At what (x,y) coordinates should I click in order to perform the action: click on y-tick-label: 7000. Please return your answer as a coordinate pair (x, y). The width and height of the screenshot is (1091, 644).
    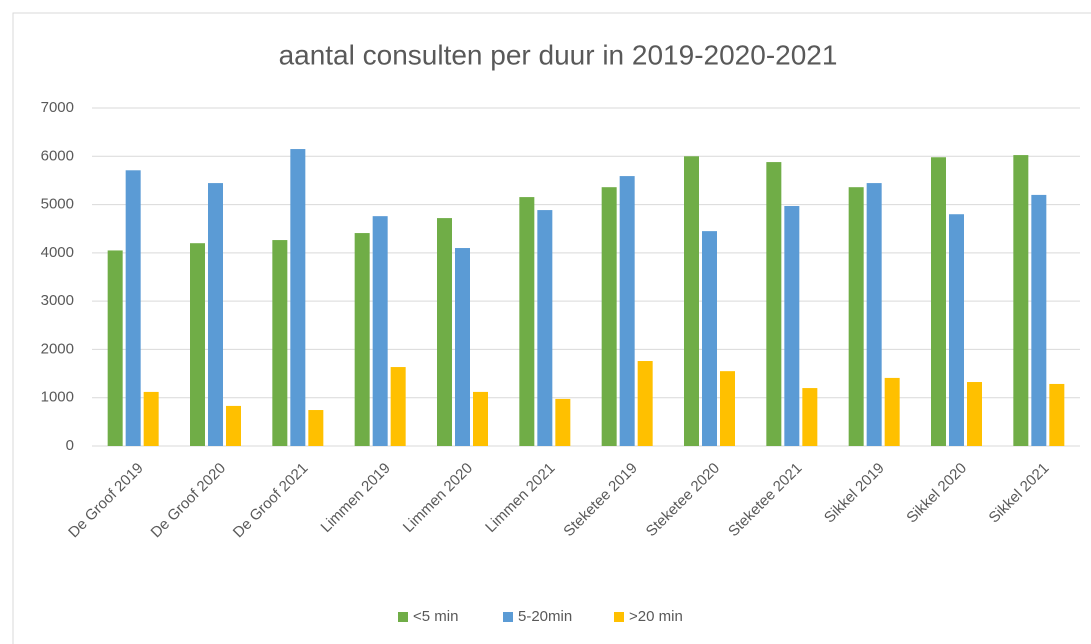
    Looking at the image, I should click on (57, 107).